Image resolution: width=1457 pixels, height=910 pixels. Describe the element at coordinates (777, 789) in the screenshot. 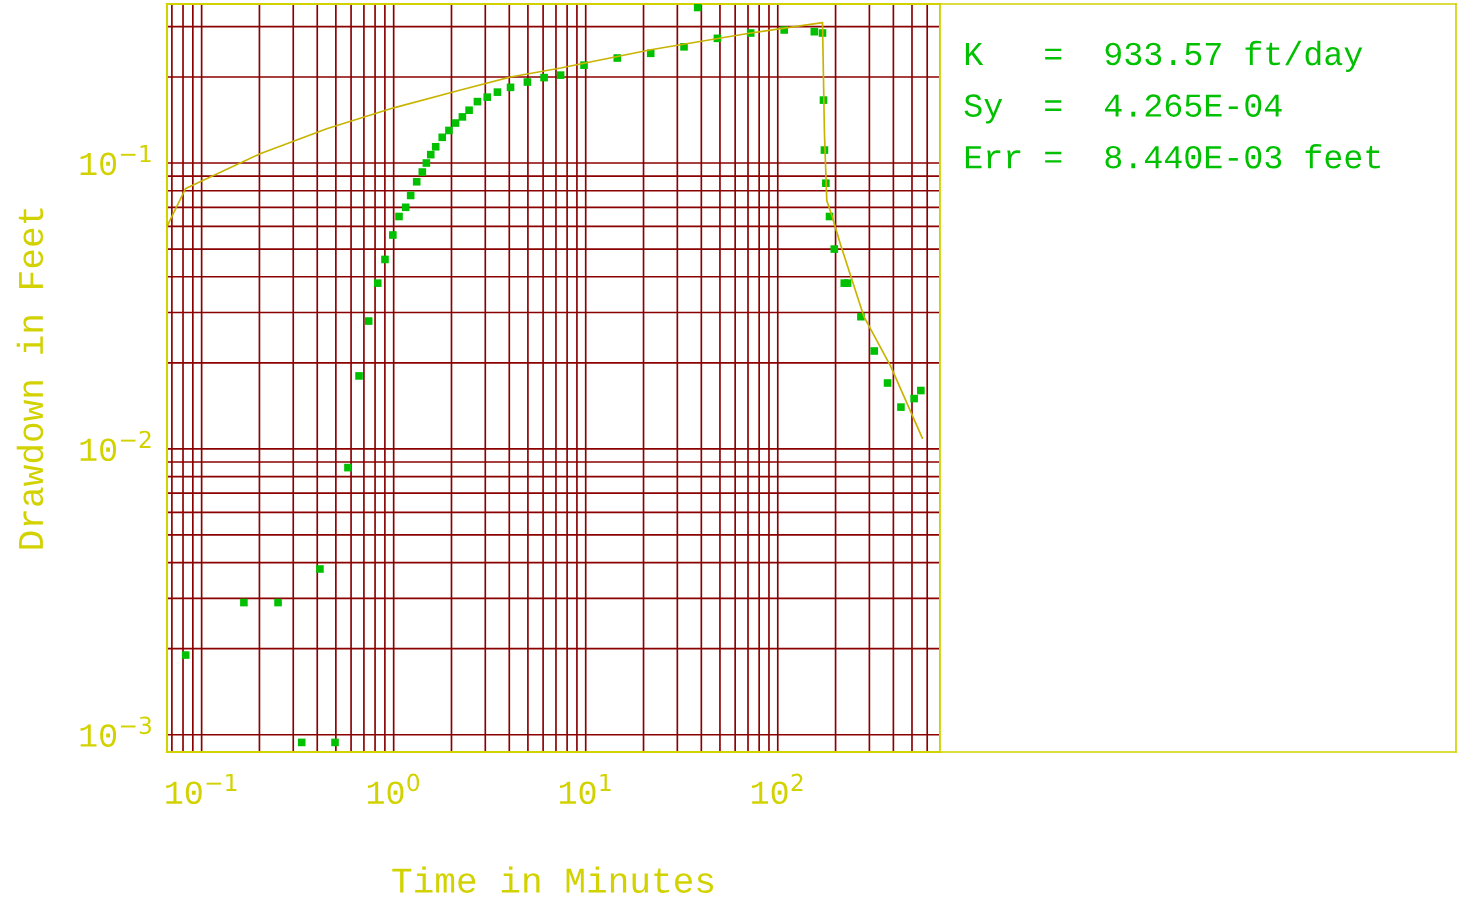

I see `x-tick-label: 10$^{2}$` at that location.